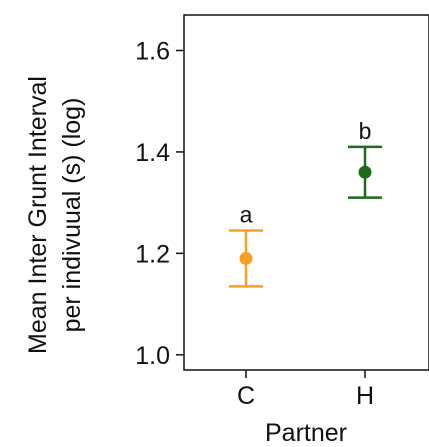  What do you see at coordinates (152, 356) in the screenshot?
I see `y-tick-label: 1.0` at bounding box center [152, 356].